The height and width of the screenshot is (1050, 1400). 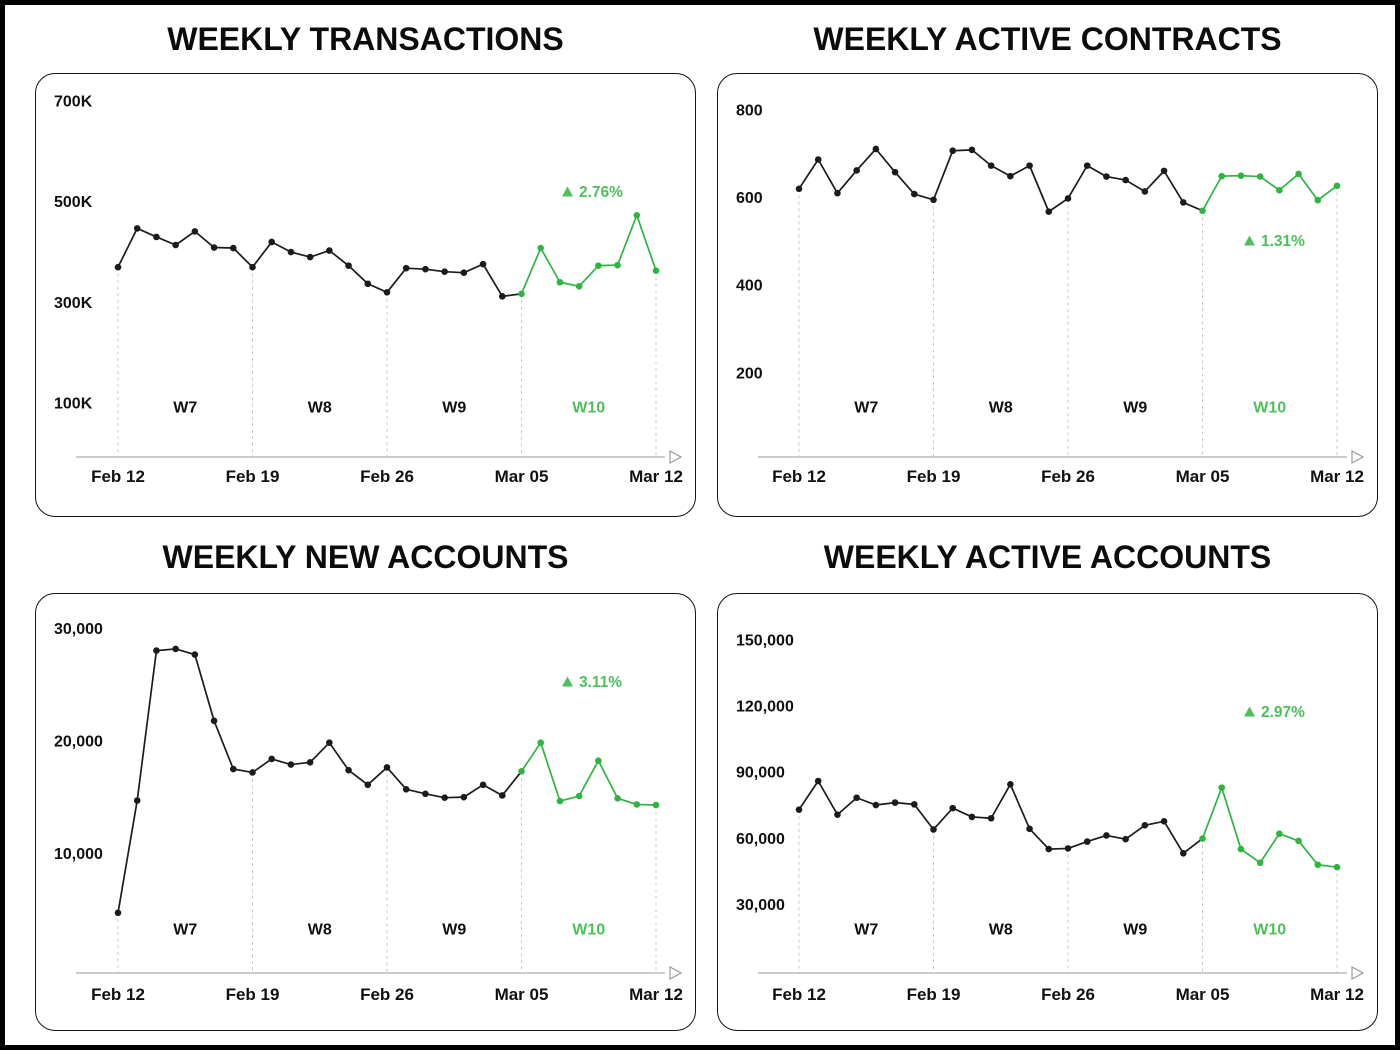 What do you see at coordinates (760, 839) in the screenshot?
I see `y-tick-label: 60,000` at bounding box center [760, 839].